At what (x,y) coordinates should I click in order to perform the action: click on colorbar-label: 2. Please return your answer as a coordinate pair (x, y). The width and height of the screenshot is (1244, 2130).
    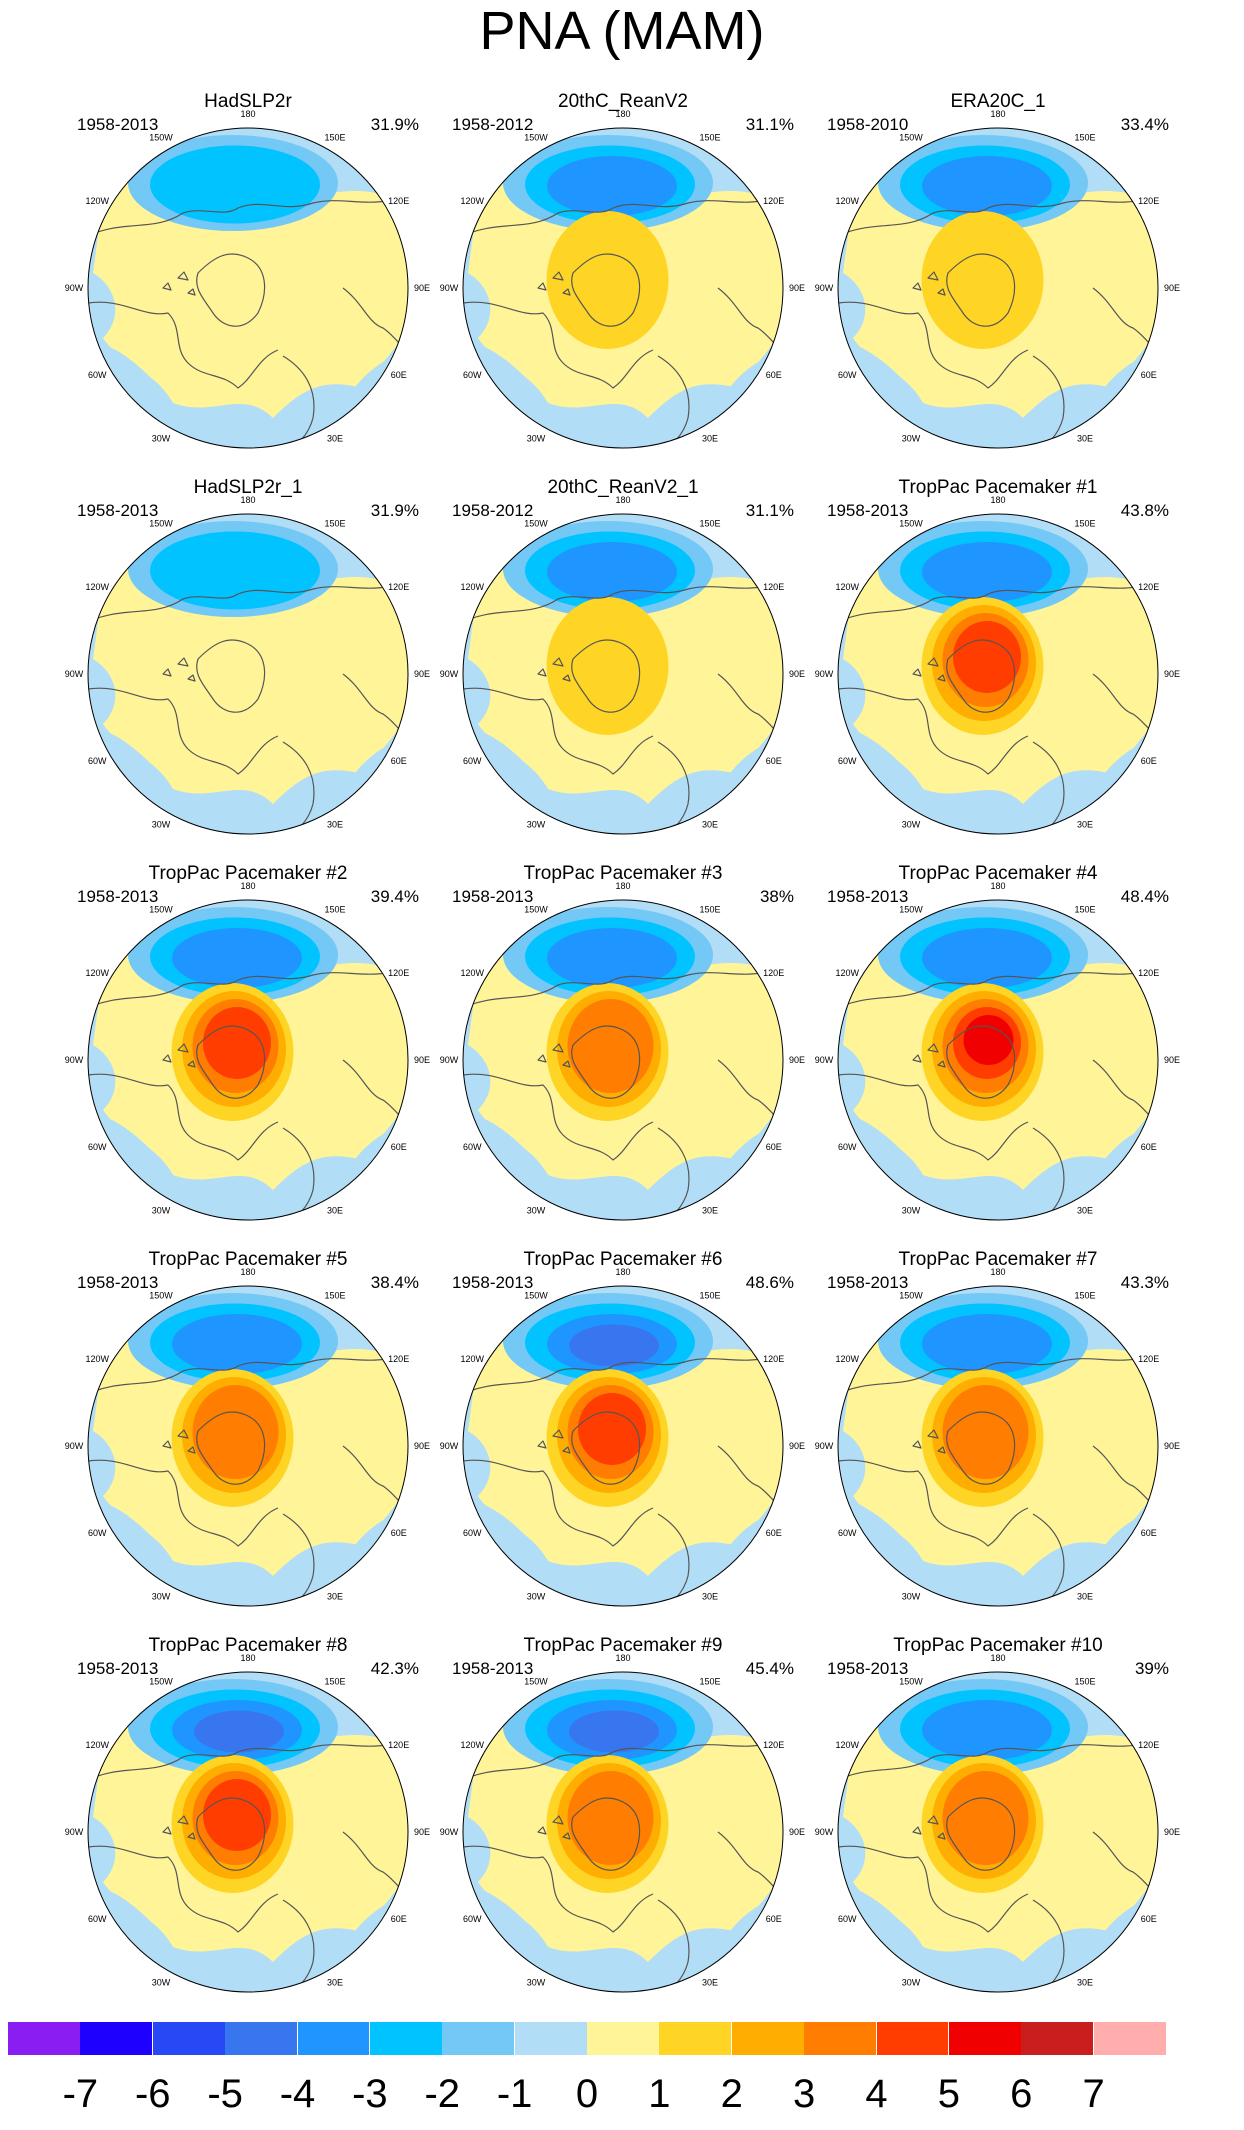
    Looking at the image, I should click on (731, 2094).